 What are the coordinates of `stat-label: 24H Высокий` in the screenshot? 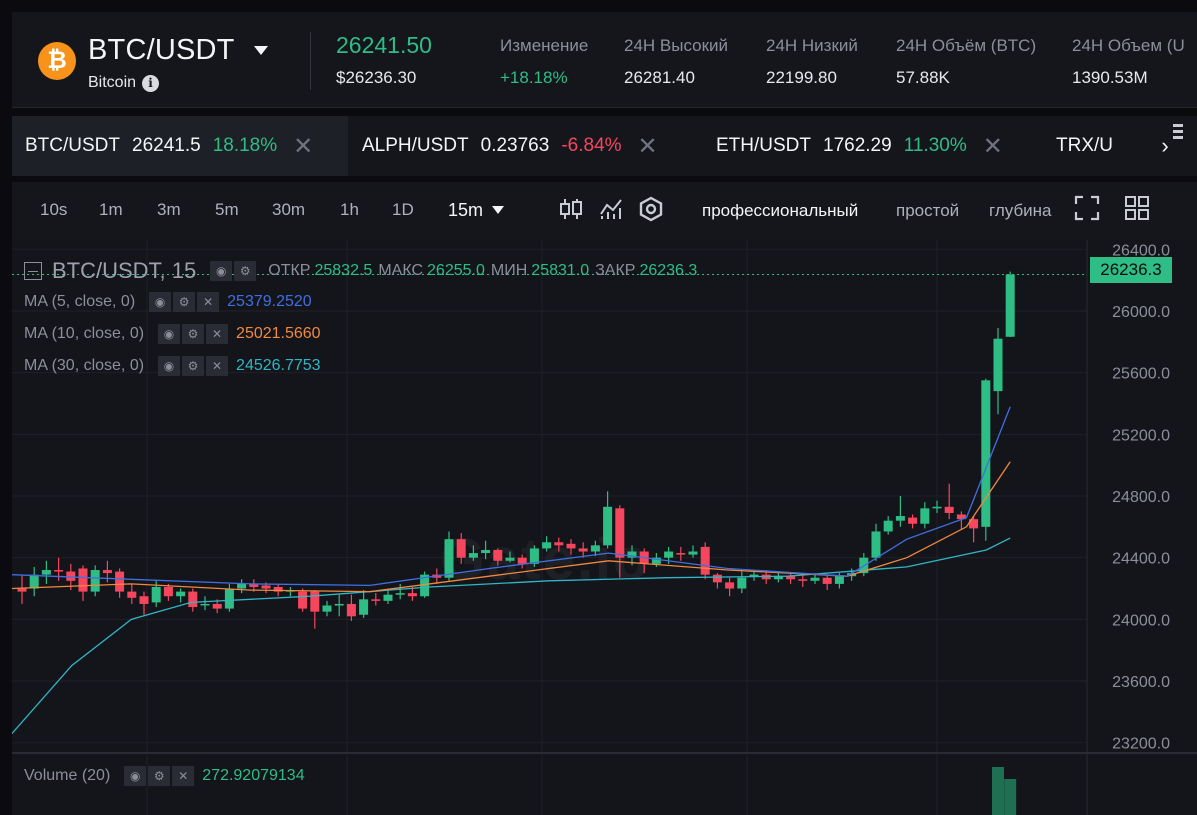 It's located at (676, 45).